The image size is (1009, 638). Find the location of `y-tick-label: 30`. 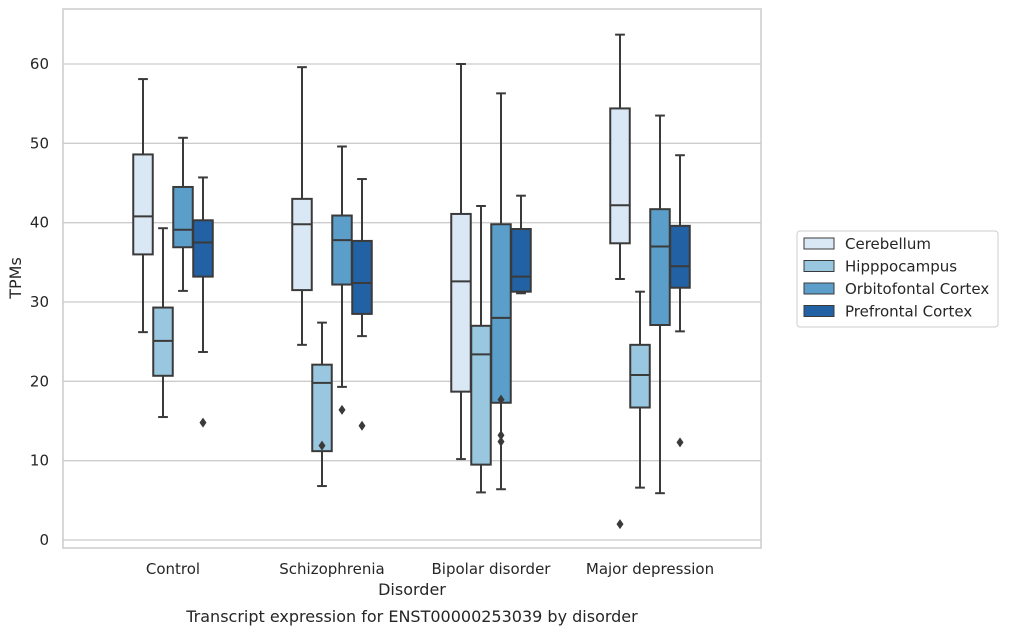

y-tick-label: 30 is located at coordinates (39, 302).